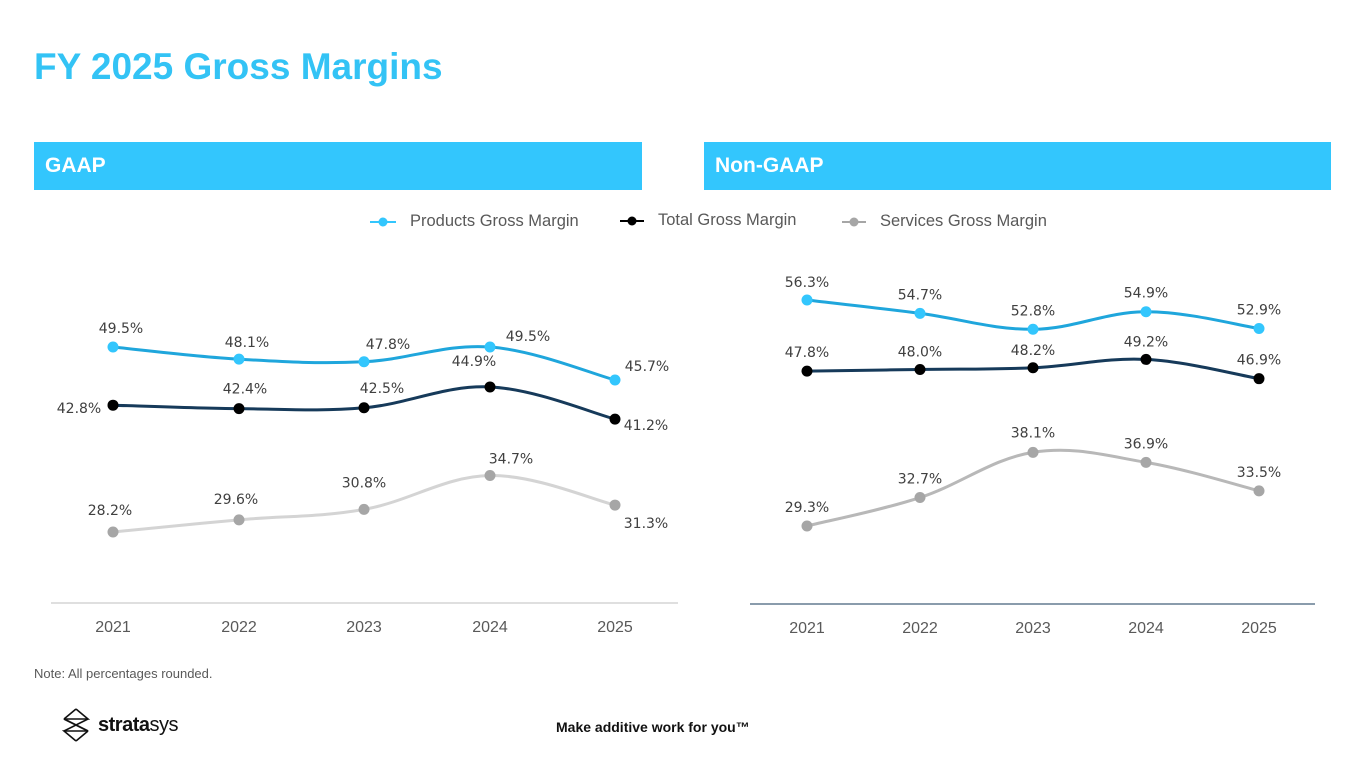  I want to click on gaap-x-tick-2022: 2022, so click(239, 627).